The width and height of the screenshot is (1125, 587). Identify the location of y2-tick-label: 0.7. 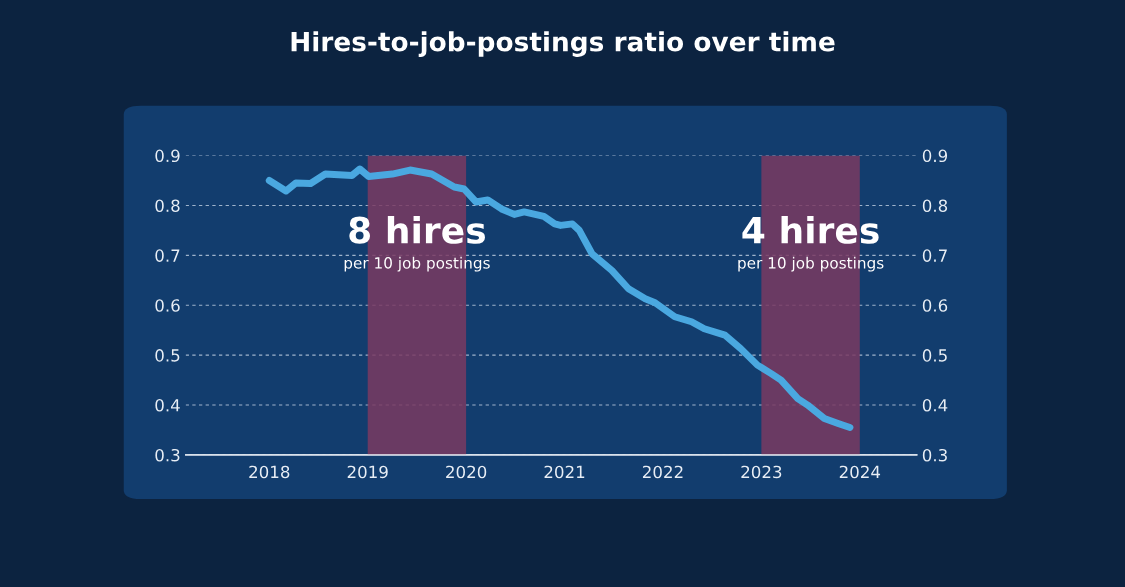
(934, 255).